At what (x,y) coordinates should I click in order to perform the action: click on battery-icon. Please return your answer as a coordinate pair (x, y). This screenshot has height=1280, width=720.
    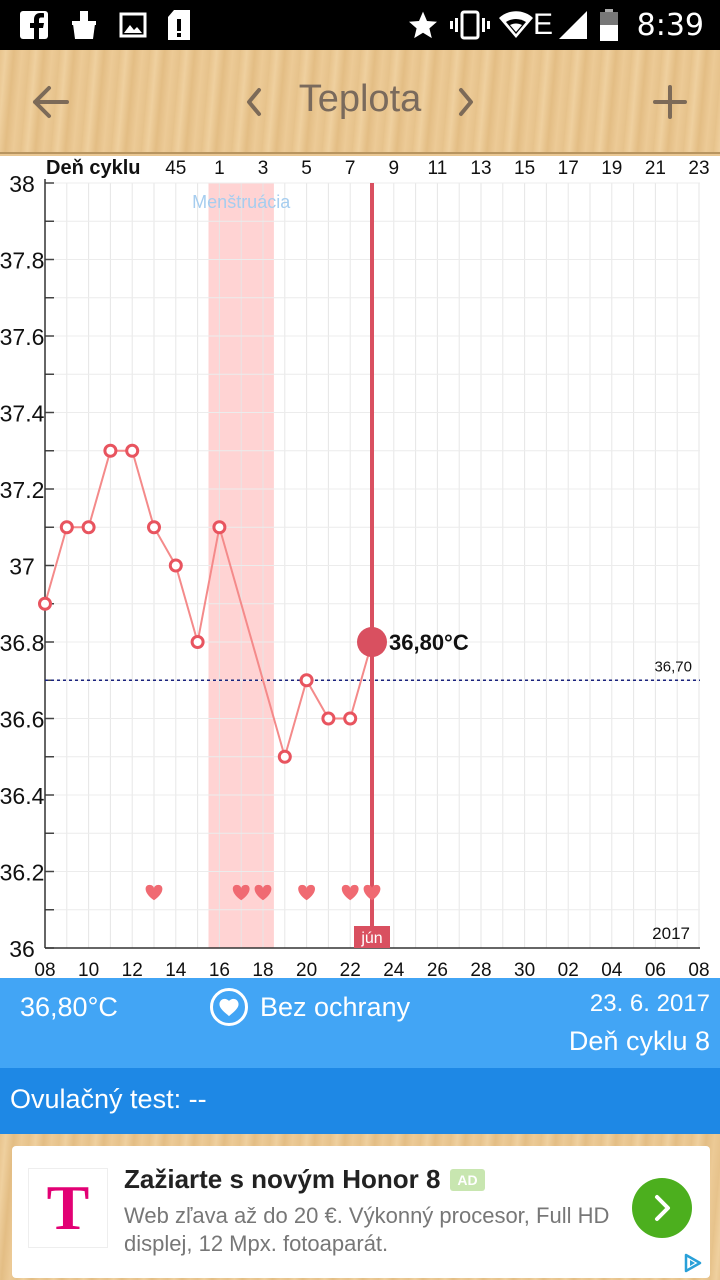
    Looking at the image, I should click on (609, 25).